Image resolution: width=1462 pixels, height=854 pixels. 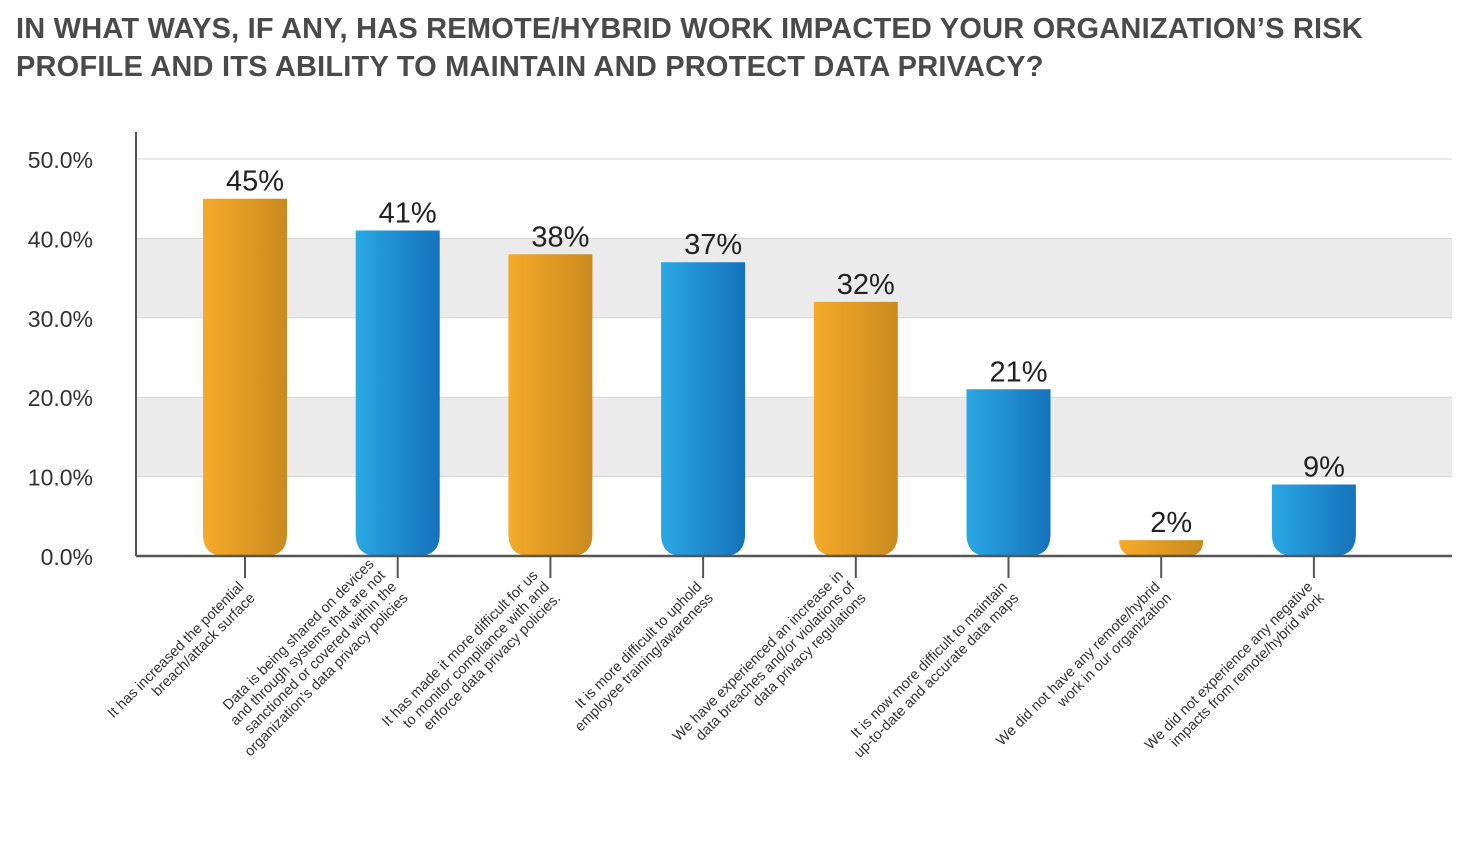 What do you see at coordinates (255, 182) in the screenshot?
I see `data-label: 45%` at bounding box center [255, 182].